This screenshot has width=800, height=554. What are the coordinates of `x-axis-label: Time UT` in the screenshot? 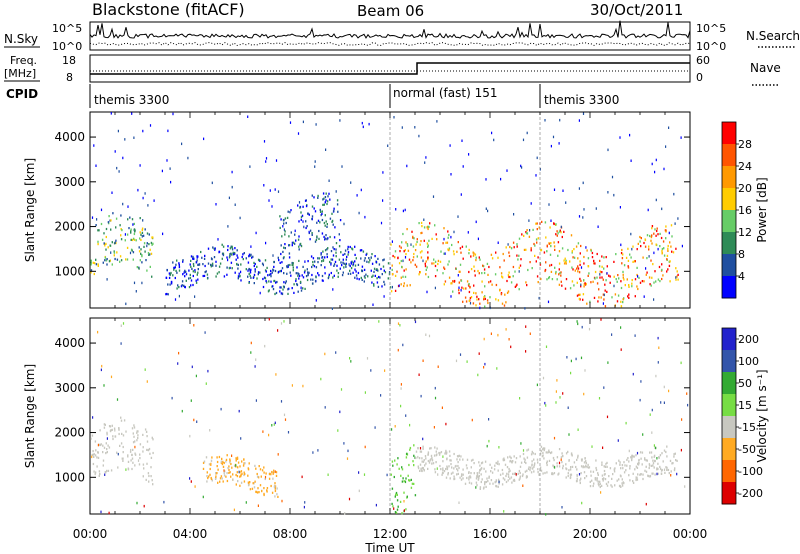 It's located at (389, 547).